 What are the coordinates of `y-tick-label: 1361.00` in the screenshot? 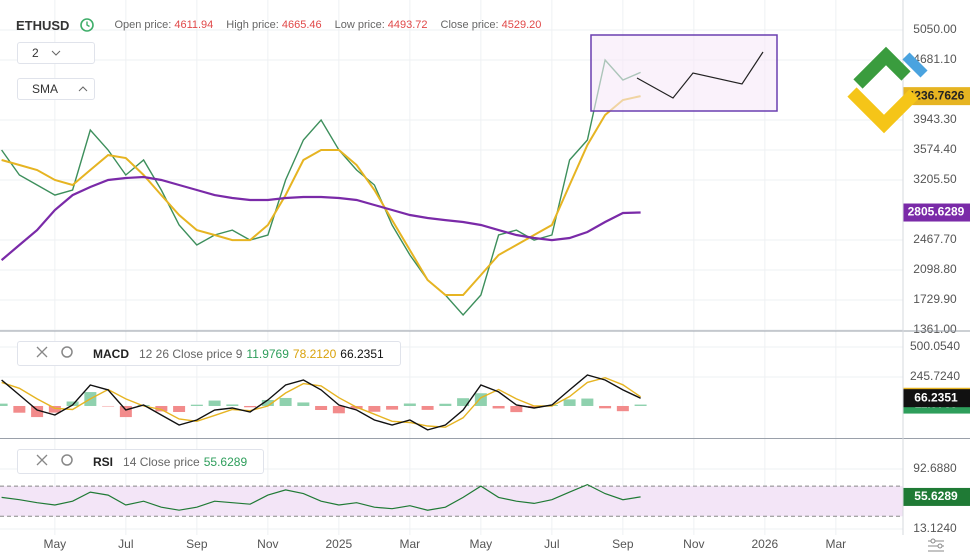 It's located at (935, 329).